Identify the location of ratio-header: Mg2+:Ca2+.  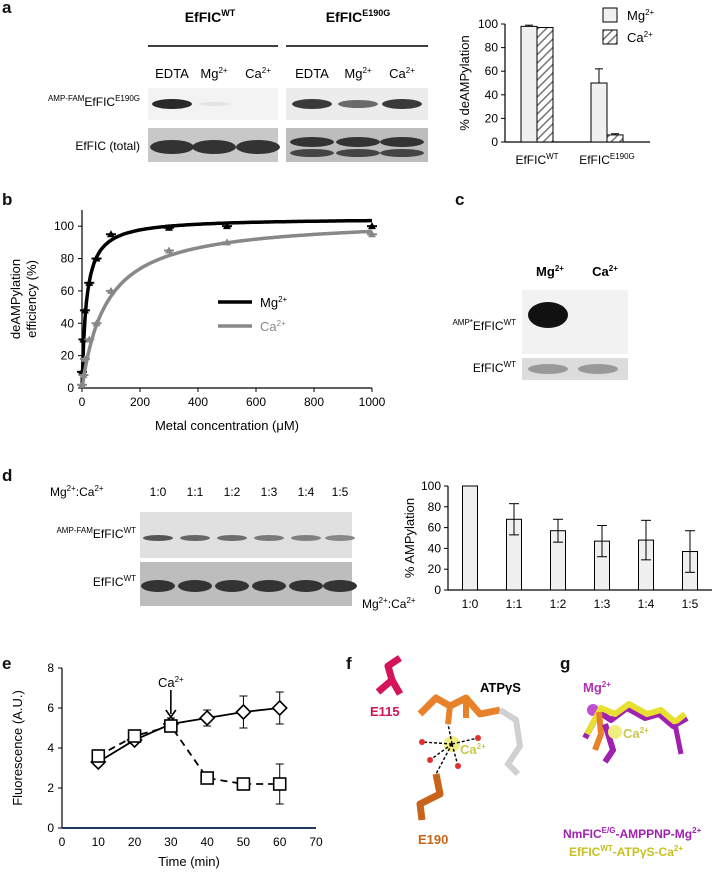
(77, 491).